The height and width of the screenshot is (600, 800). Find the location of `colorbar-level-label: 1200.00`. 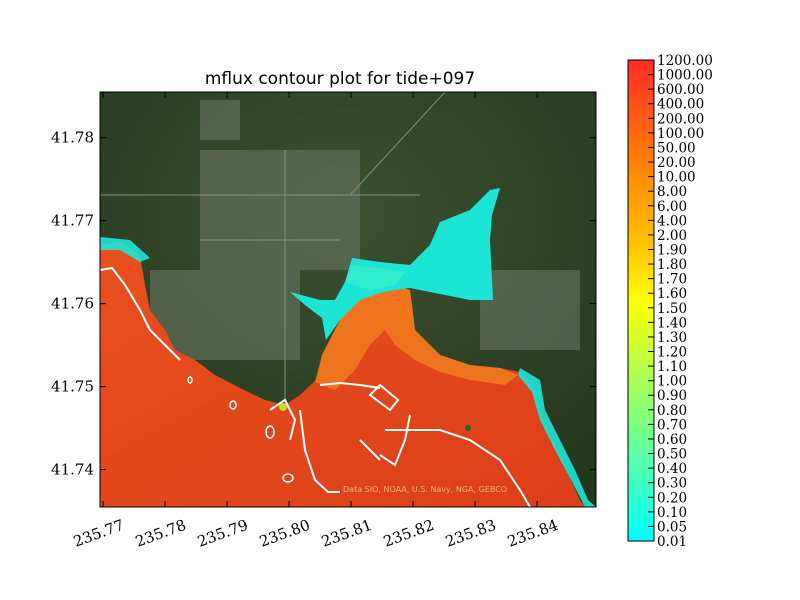

colorbar-level-label: 1200.00 is located at coordinates (685, 61).